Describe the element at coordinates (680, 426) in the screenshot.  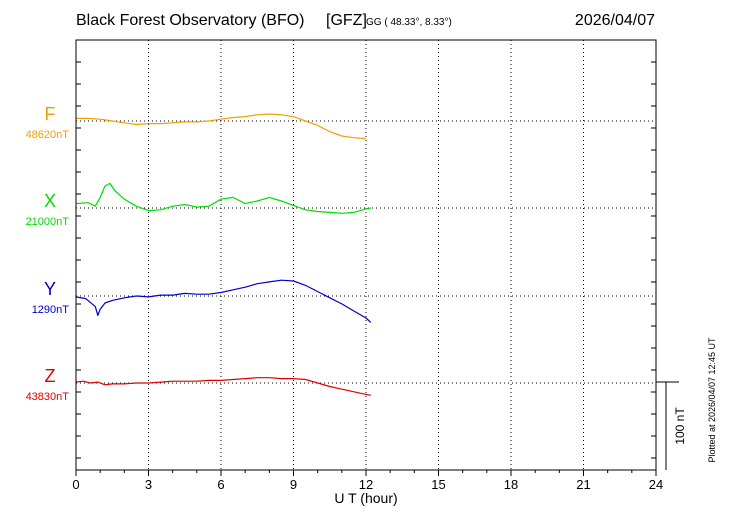
I see `scale-bar-label: 100 nT` at that location.